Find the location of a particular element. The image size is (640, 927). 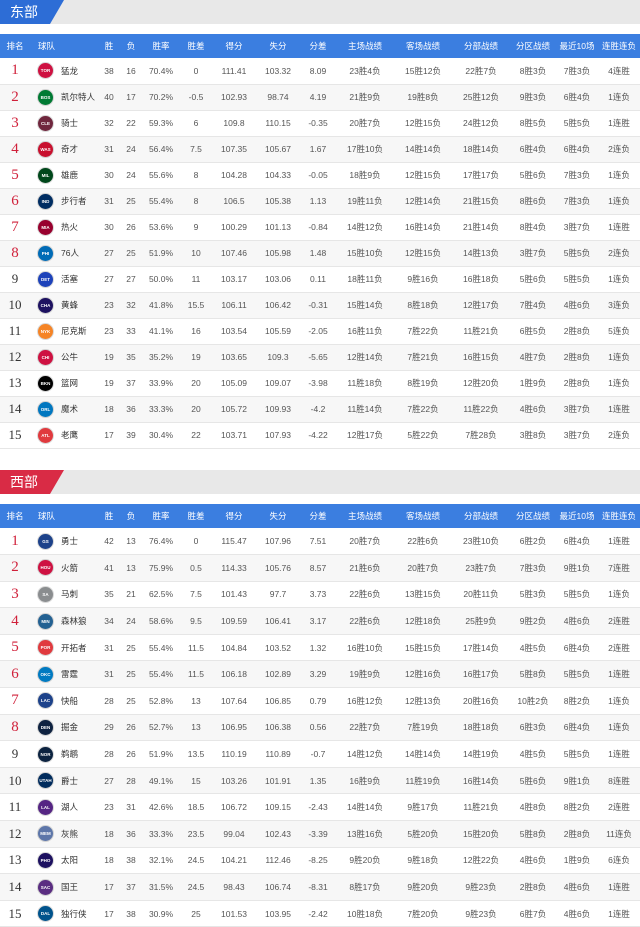

team-name: 尼克斯 is located at coordinates (74, 331).